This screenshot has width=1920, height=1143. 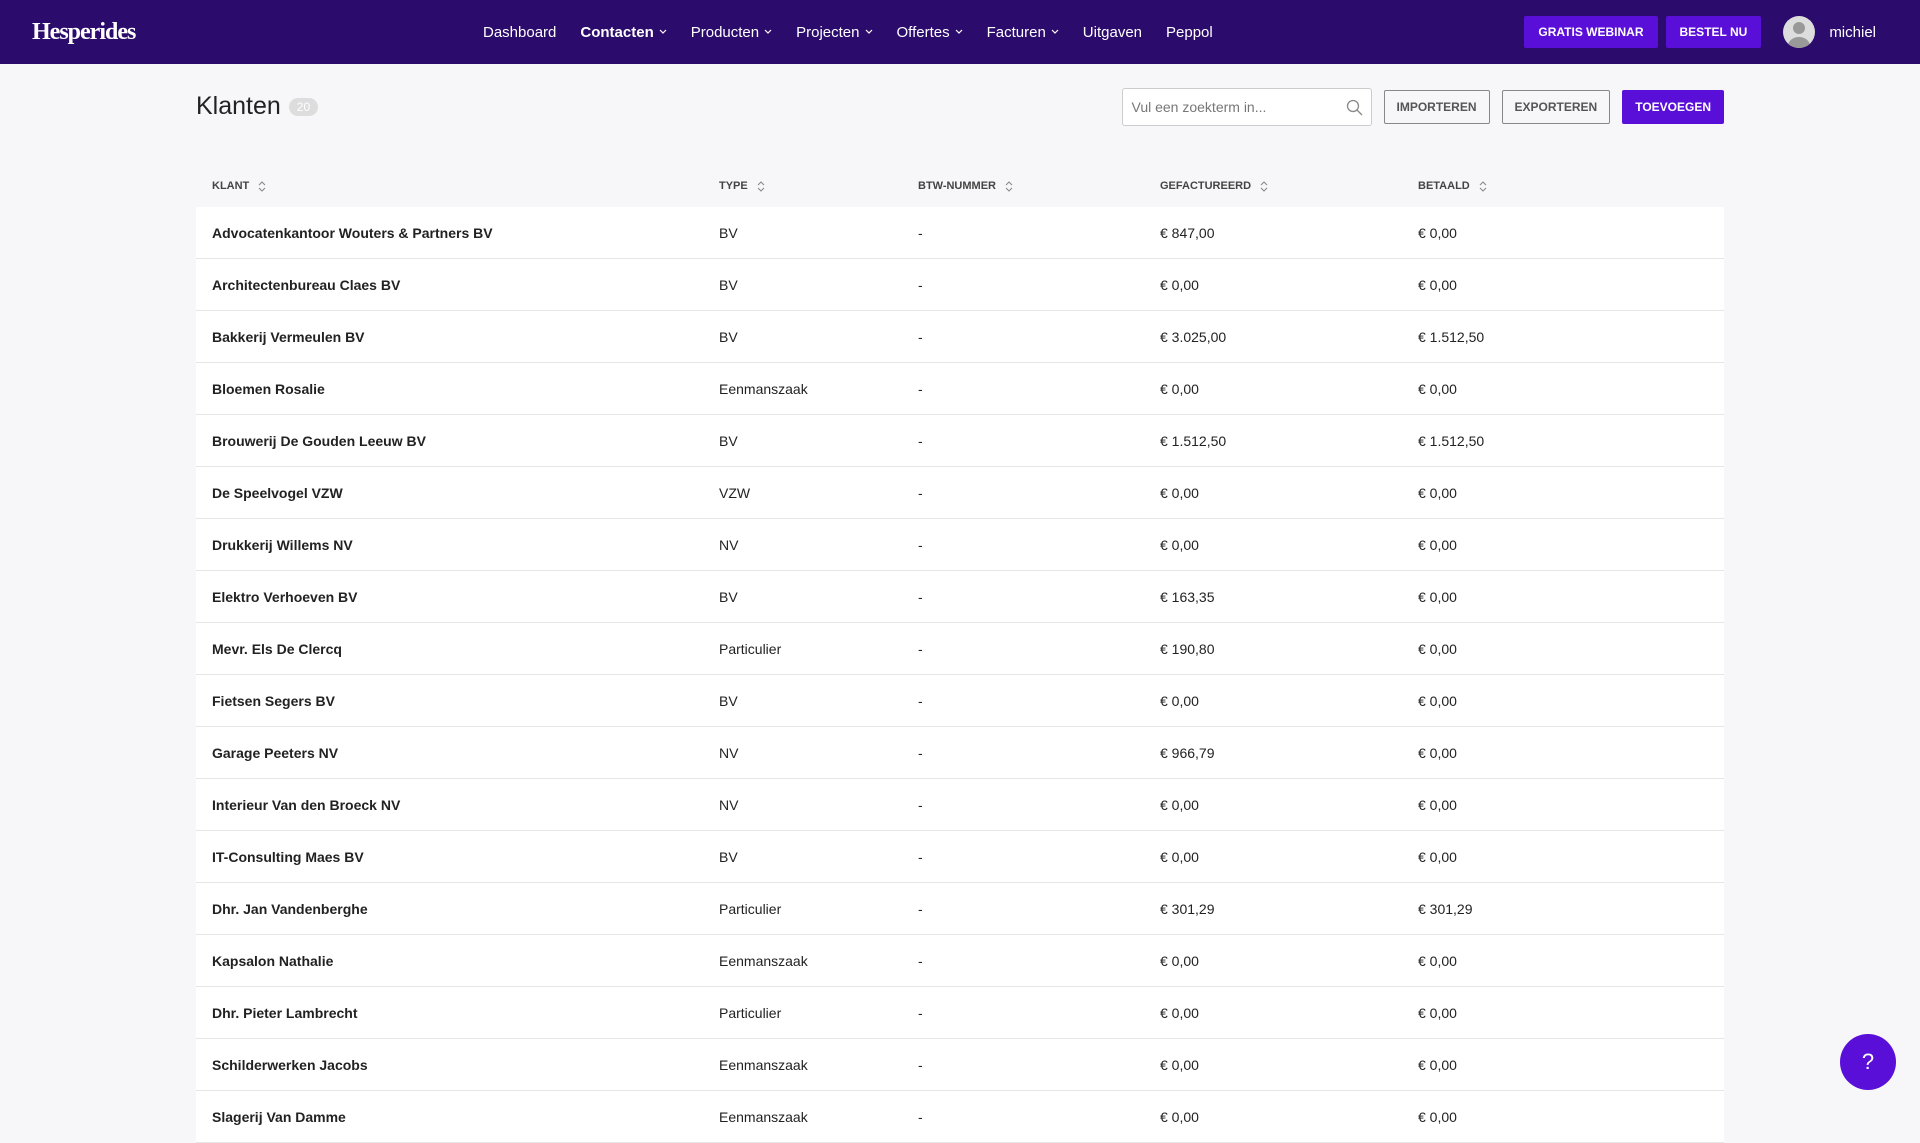 What do you see at coordinates (957, 186) in the screenshot?
I see `column-label: BTW-NUMMER` at bounding box center [957, 186].